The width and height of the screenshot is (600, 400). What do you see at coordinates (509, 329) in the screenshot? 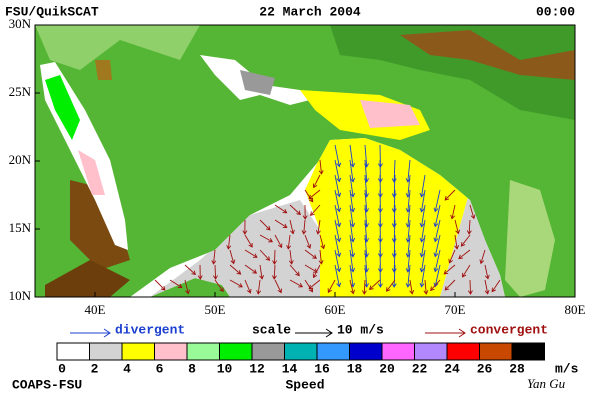
I see `legend-convergent: convergent` at bounding box center [509, 329].